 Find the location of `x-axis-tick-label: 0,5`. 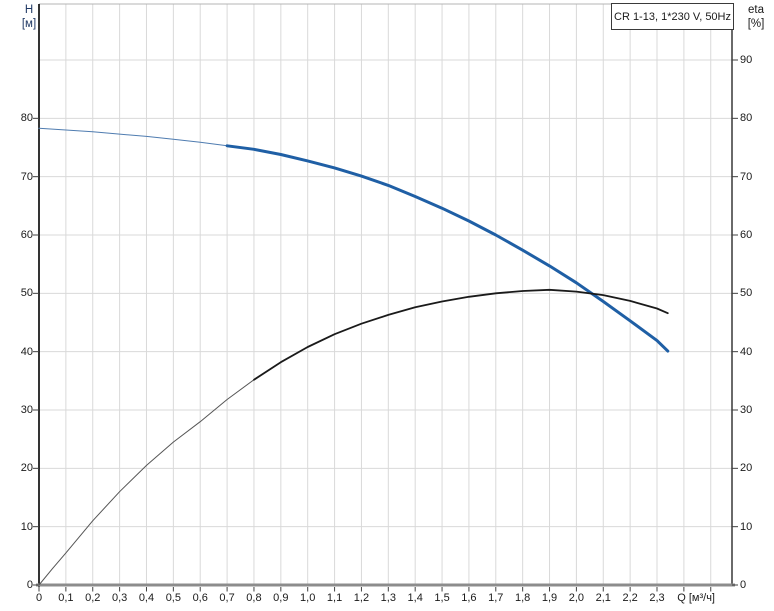

x-axis-tick-label: 0,5 is located at coordinates (173, 598).